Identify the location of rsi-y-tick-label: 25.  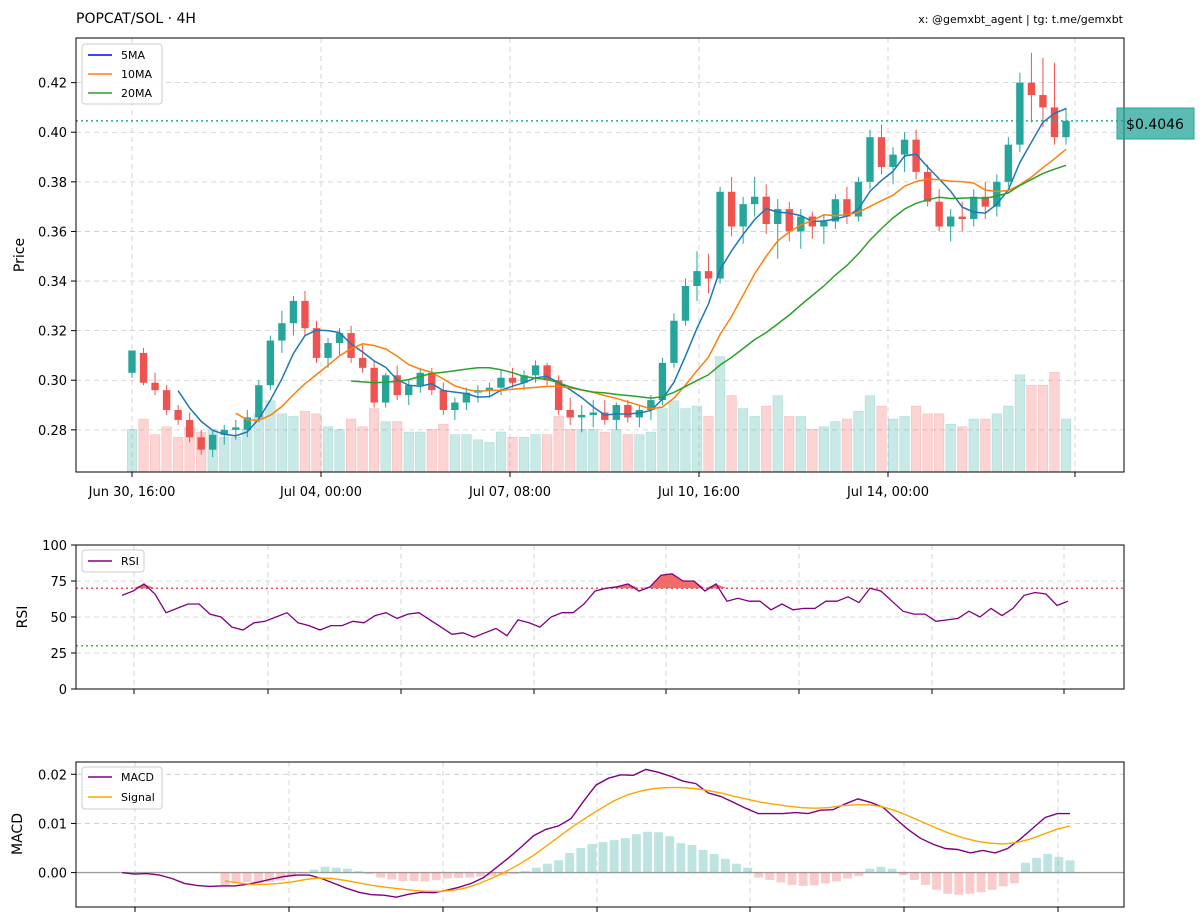
(58, 654).